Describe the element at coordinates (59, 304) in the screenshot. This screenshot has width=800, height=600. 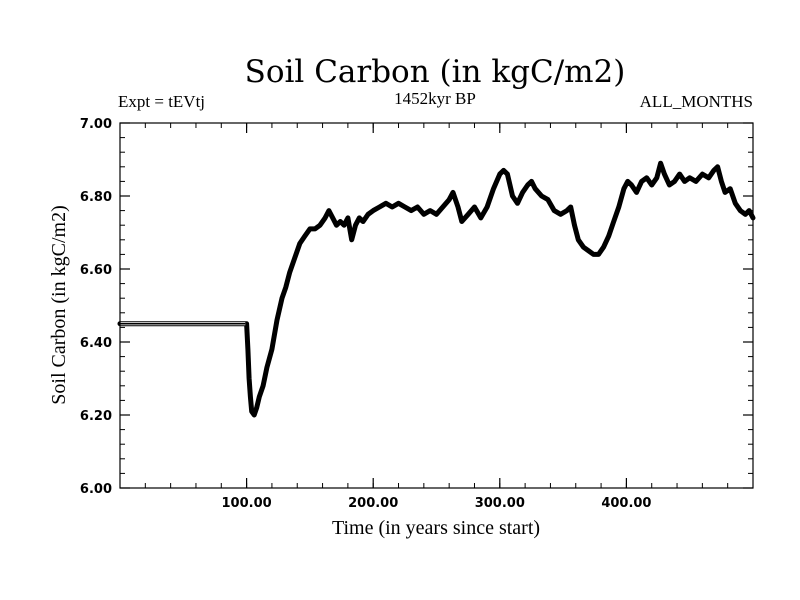
I see `y-axis-label: Soil Carbon (in kgC/m2)` at that location.